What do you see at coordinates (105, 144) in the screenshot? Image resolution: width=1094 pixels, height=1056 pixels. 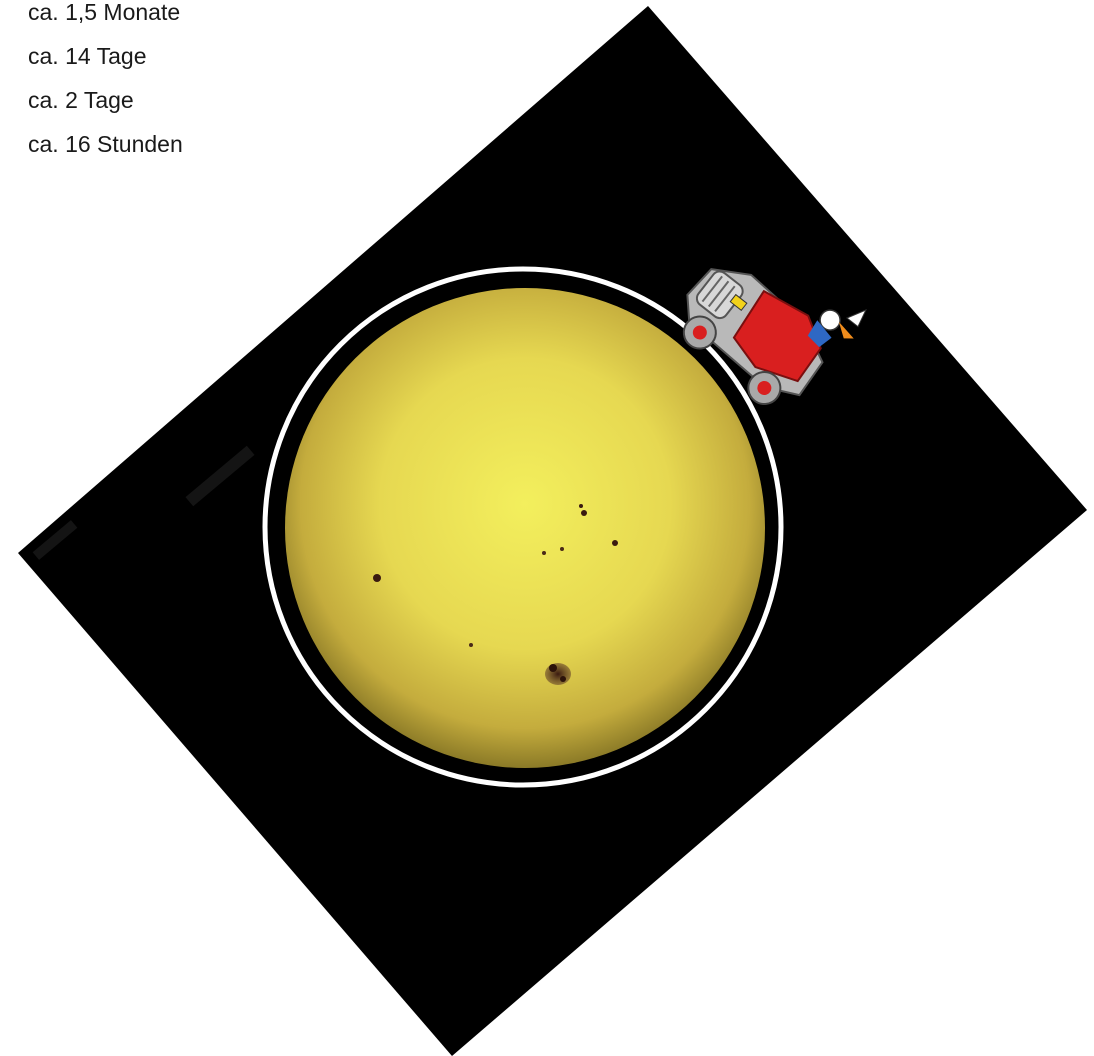 I see `period-line-4: ca. 16 Stunden` at bounding box center [105, 144].